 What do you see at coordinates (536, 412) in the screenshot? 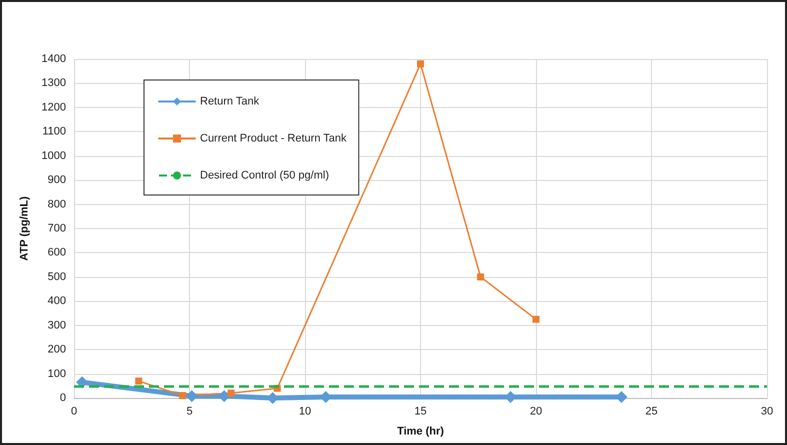
I see `x-tick-label: 20` at bounding box center [536, 412].